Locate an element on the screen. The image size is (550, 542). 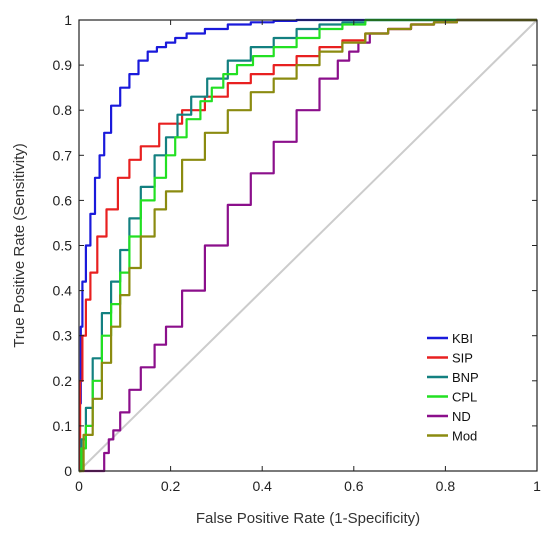
y-tick-label: 1 is located at coordinates (68, 20).